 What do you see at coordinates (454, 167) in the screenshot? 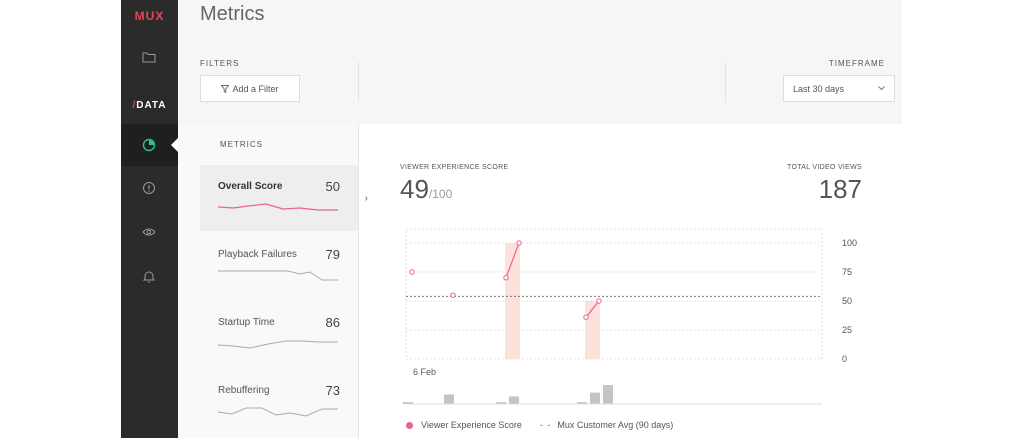
I see `ves-label: VIEWER EXPERIENCE SCORE` at bounding box center [454, 167].